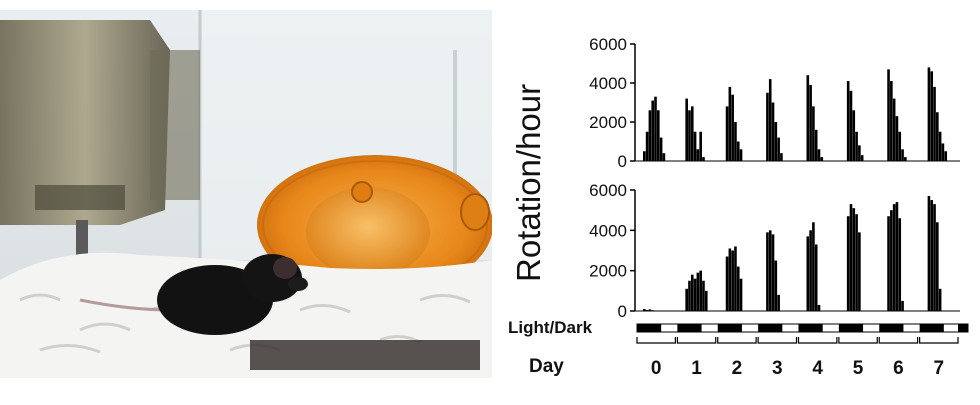  Describe the element at coordinates (528, 183) in the screenshot. I see `y-axis-label: Rotation/hour` at that location.